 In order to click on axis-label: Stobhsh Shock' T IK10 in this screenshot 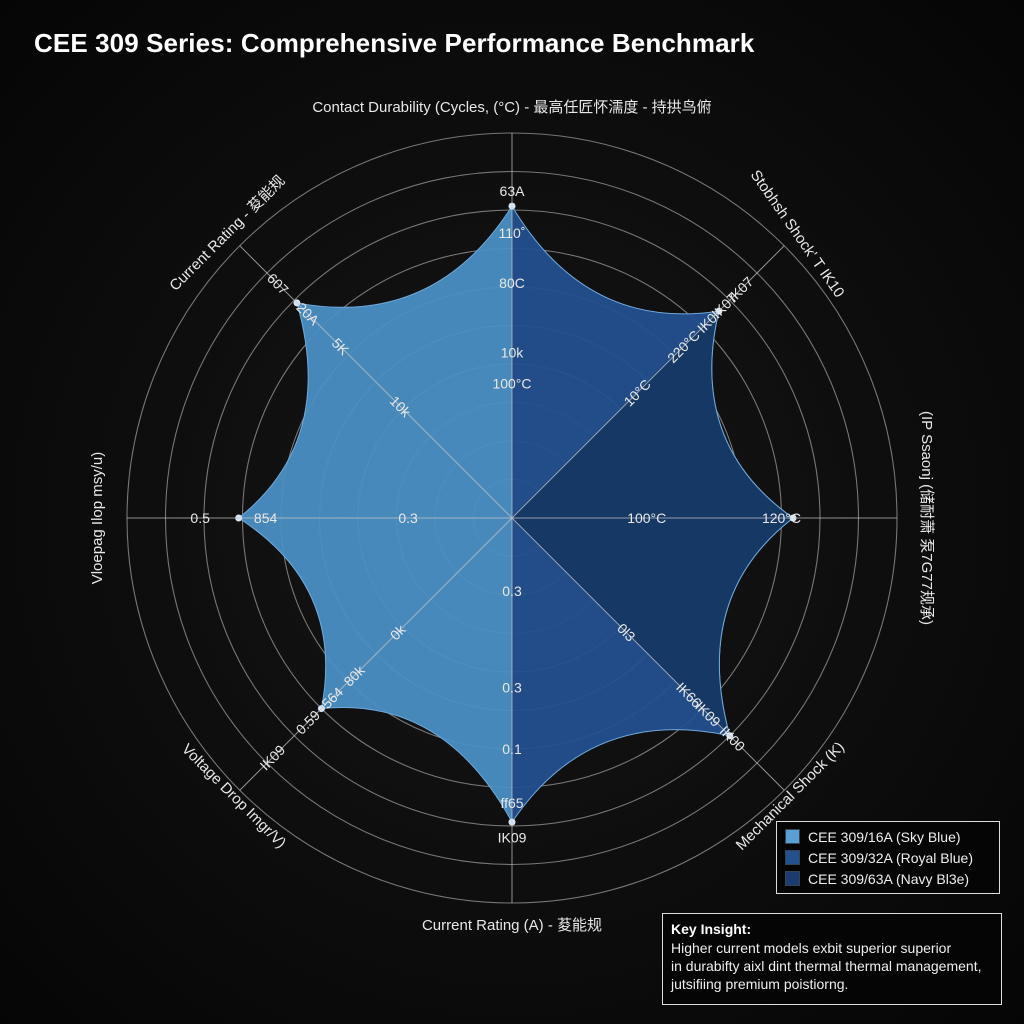, I will do `click(797, 234)`.